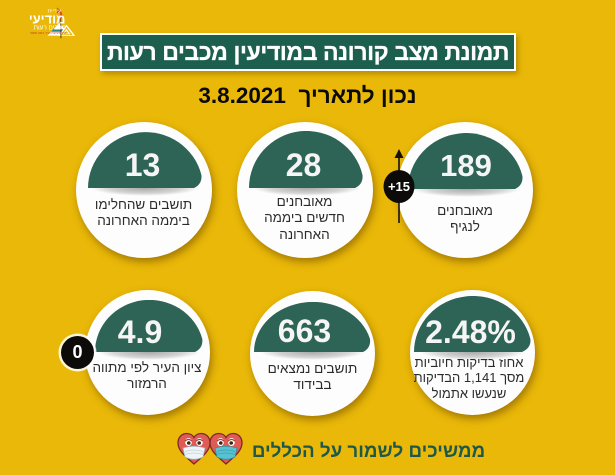 The width and height of the screenshot is (615, 475). What do you see at coordinates (48, 33) in the screenshot?
I see `svg-text: עיר פורצת דרך בואו תגשימו` at bounding box center [48, 33].